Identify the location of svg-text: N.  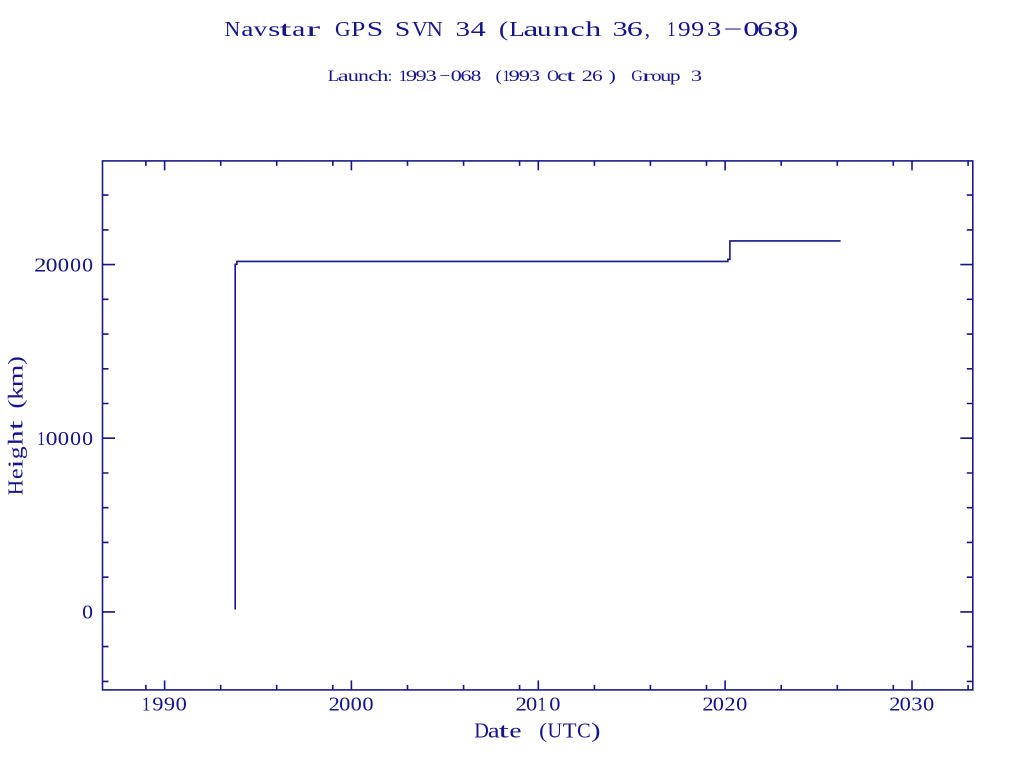
(233, 29).